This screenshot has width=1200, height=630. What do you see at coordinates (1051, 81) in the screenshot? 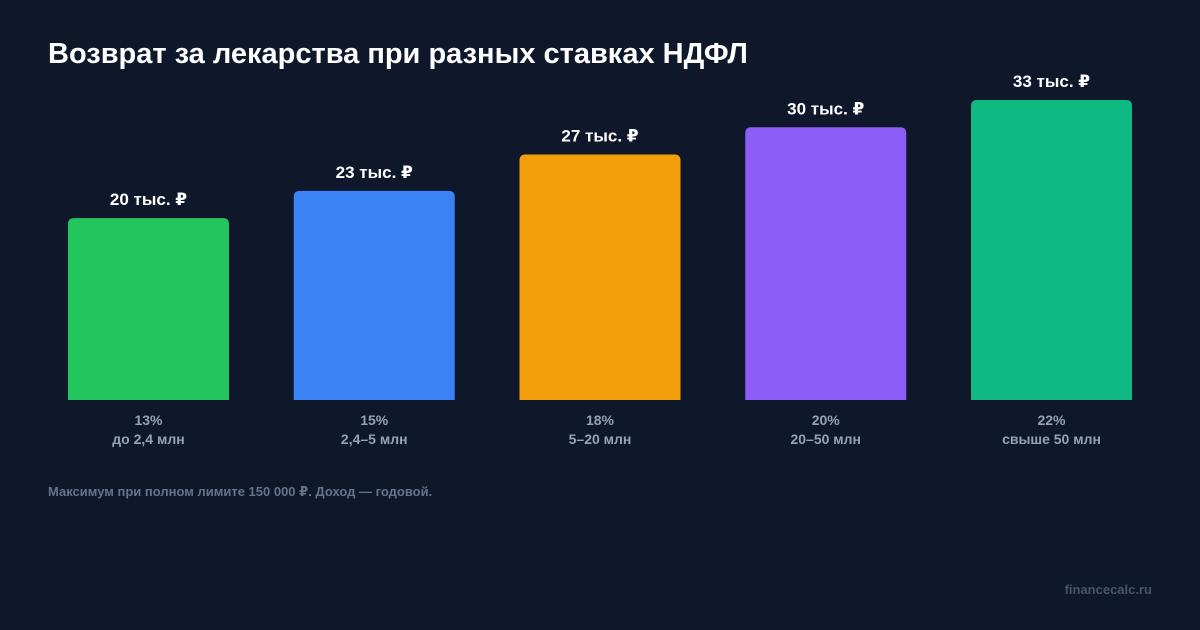
I see `bar-value-label: 33 тыс. ₽` at bounding box center [1051, 81].